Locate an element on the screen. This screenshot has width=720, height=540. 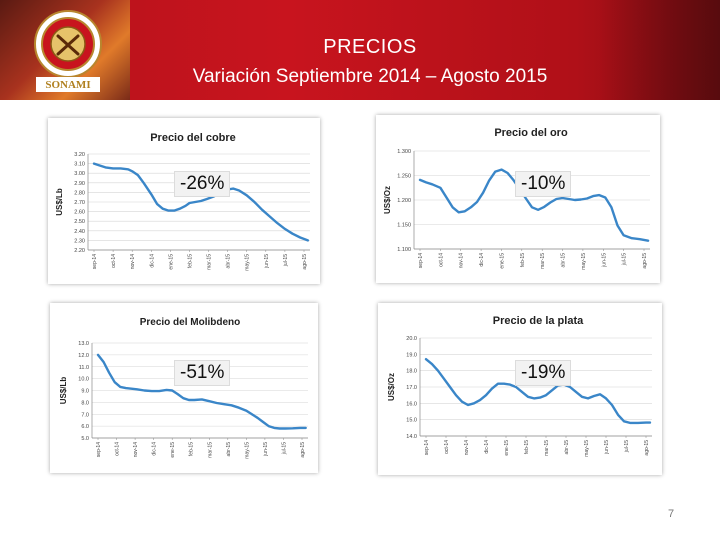
x-tick-molibdeno: mar-15 is located at coordinates (210, 450).